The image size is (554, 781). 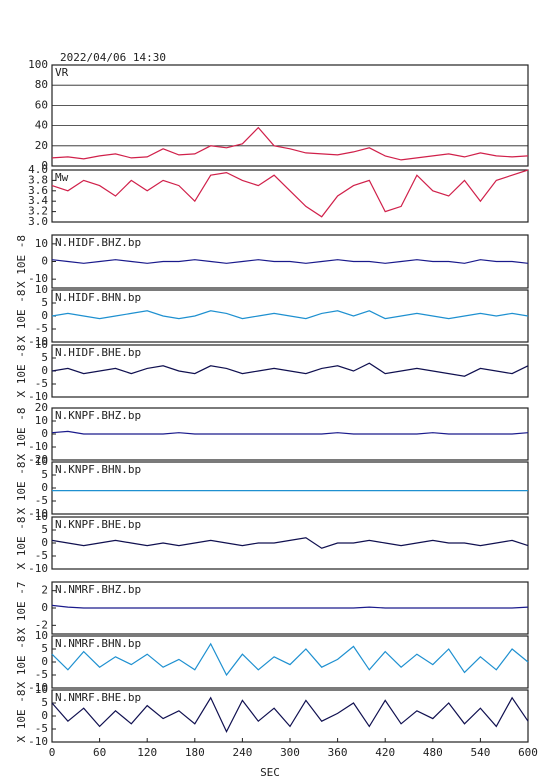 I want to click on y-tick-label: -2, so click(x=41, y=624).